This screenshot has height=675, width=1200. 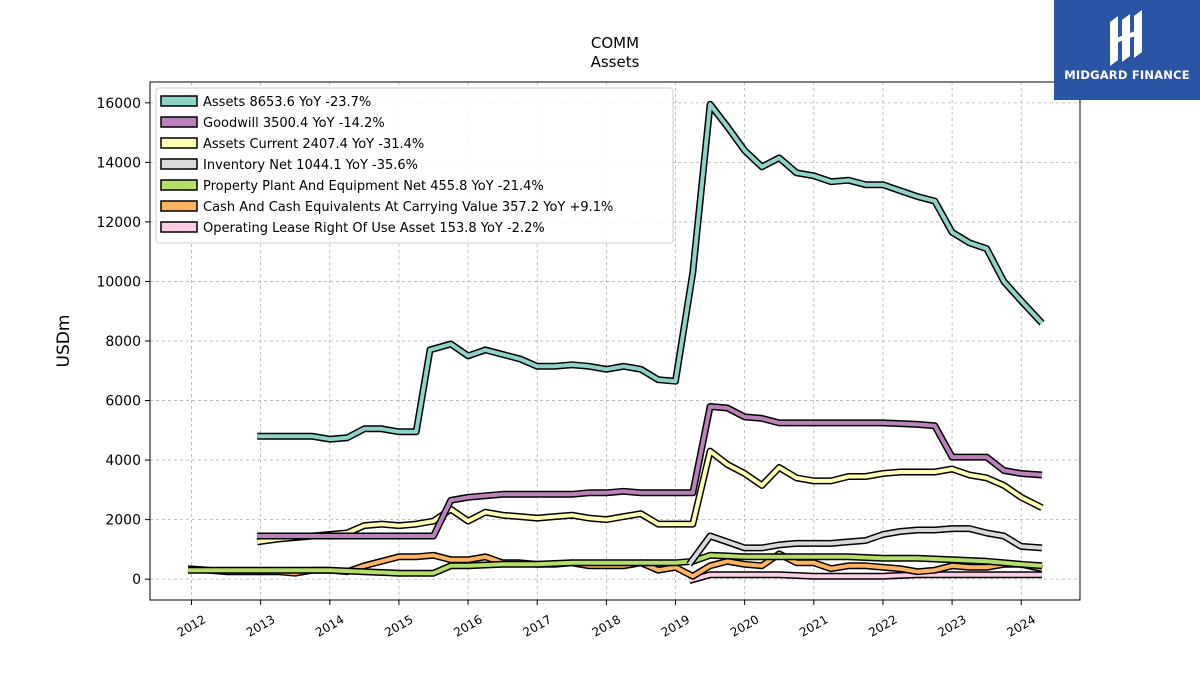 I want to click on legend-label: Goodwill 3500.4 YoY -14.2%, so click(x=294, y=123).